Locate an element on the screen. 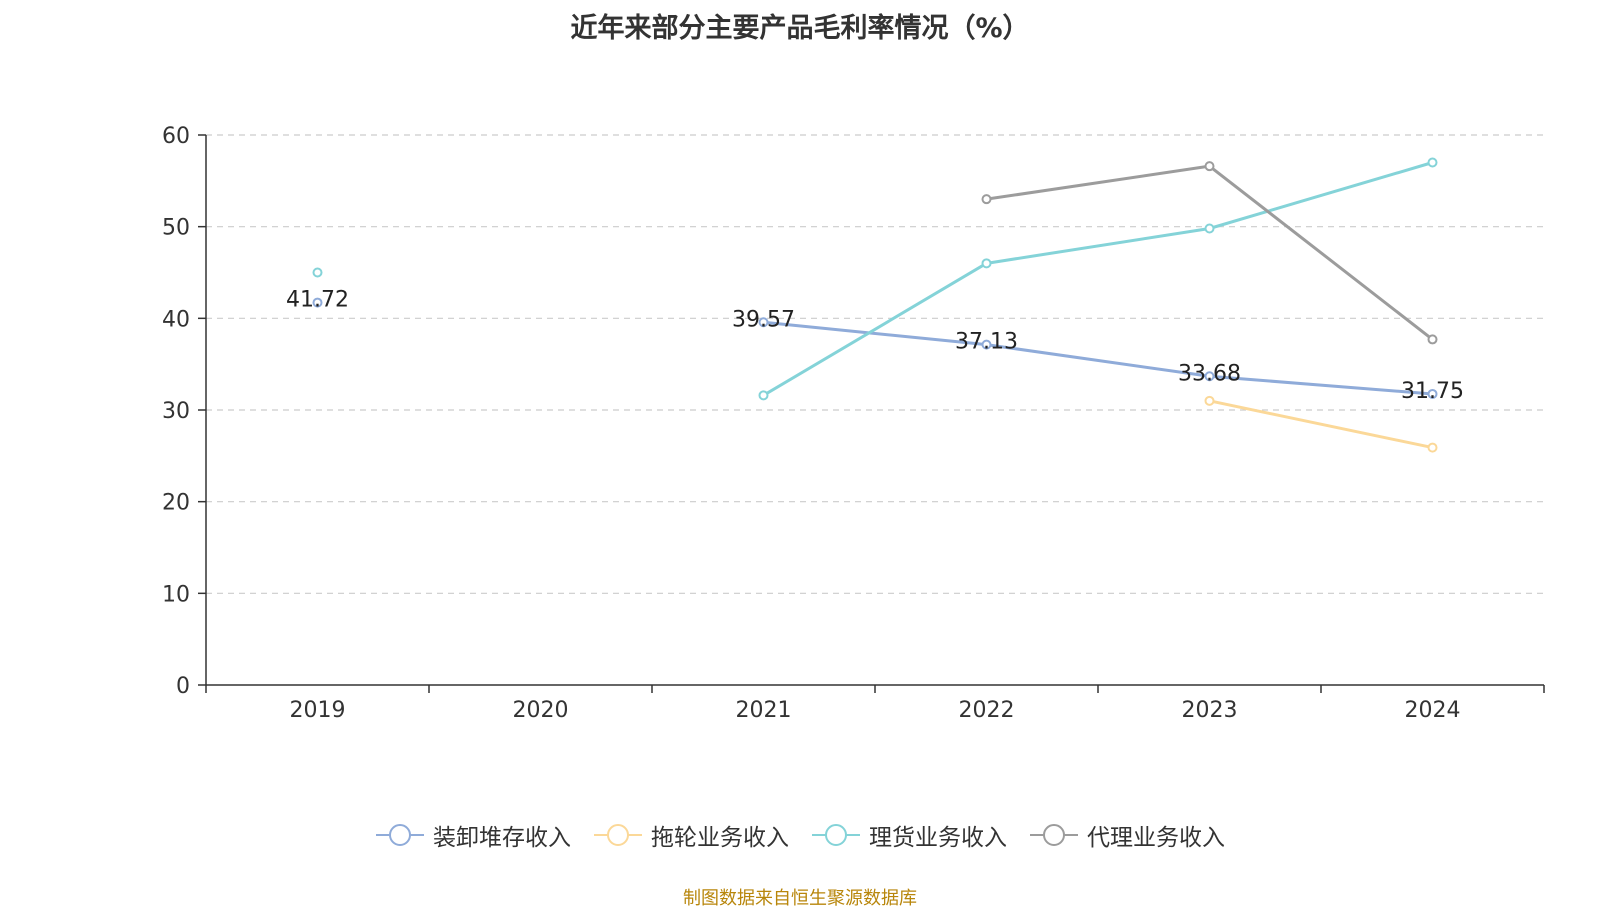 This screenshot has height=910, width=1600. legend-item: 拖轮业务收入 is located at coordinates (691, 835).